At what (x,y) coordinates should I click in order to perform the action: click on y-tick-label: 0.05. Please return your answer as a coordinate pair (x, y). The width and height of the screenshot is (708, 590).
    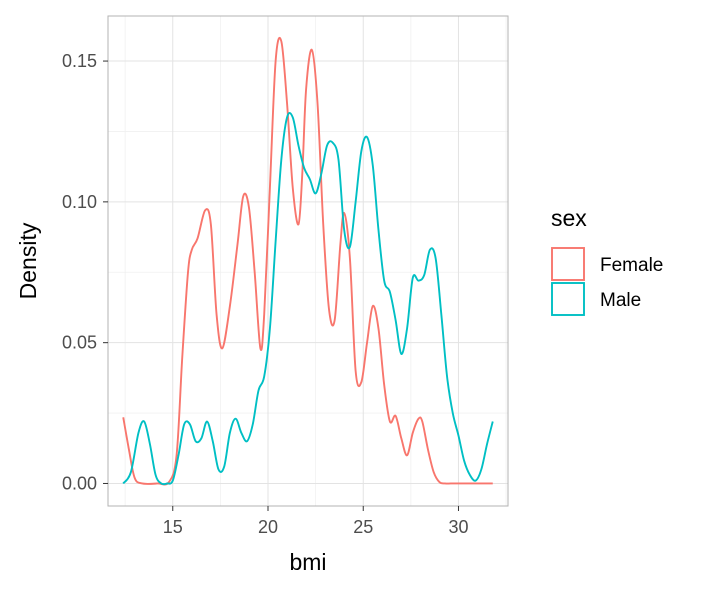
    Looking at the image, I should click on (79, 343).